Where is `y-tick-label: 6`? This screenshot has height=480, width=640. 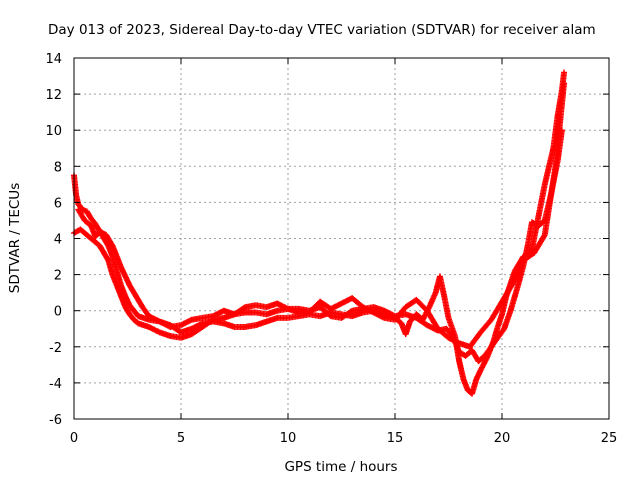 y-tick-label: 6 is located at coordinates (58, 203).